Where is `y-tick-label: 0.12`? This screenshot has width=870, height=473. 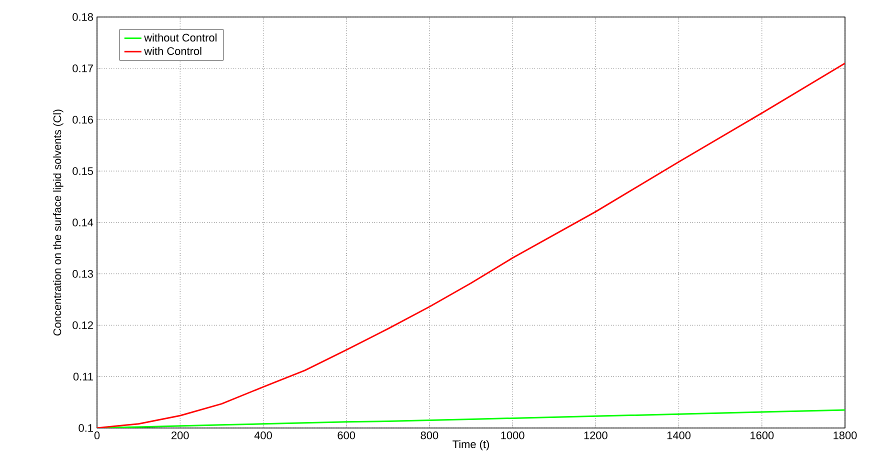 y-tick-label: 0.12 is located at coordinates (82, 325).